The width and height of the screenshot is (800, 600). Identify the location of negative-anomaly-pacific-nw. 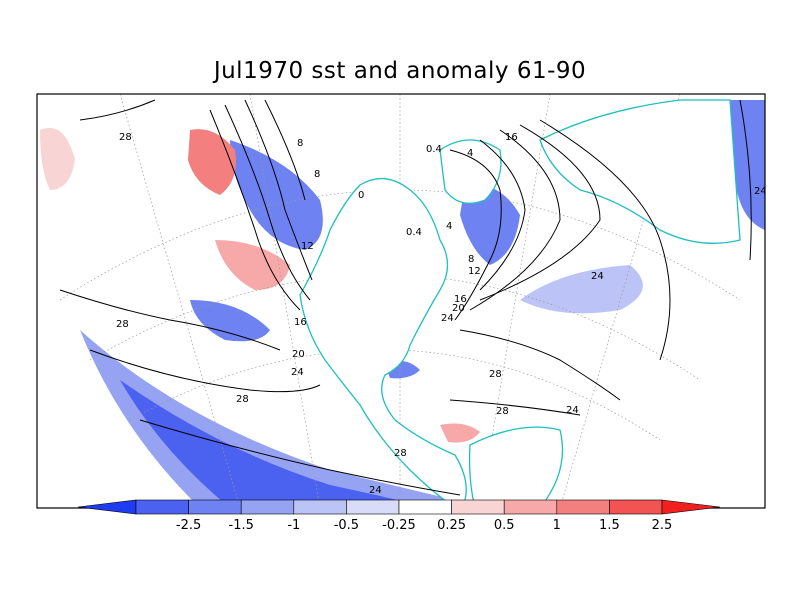
(276, 195).